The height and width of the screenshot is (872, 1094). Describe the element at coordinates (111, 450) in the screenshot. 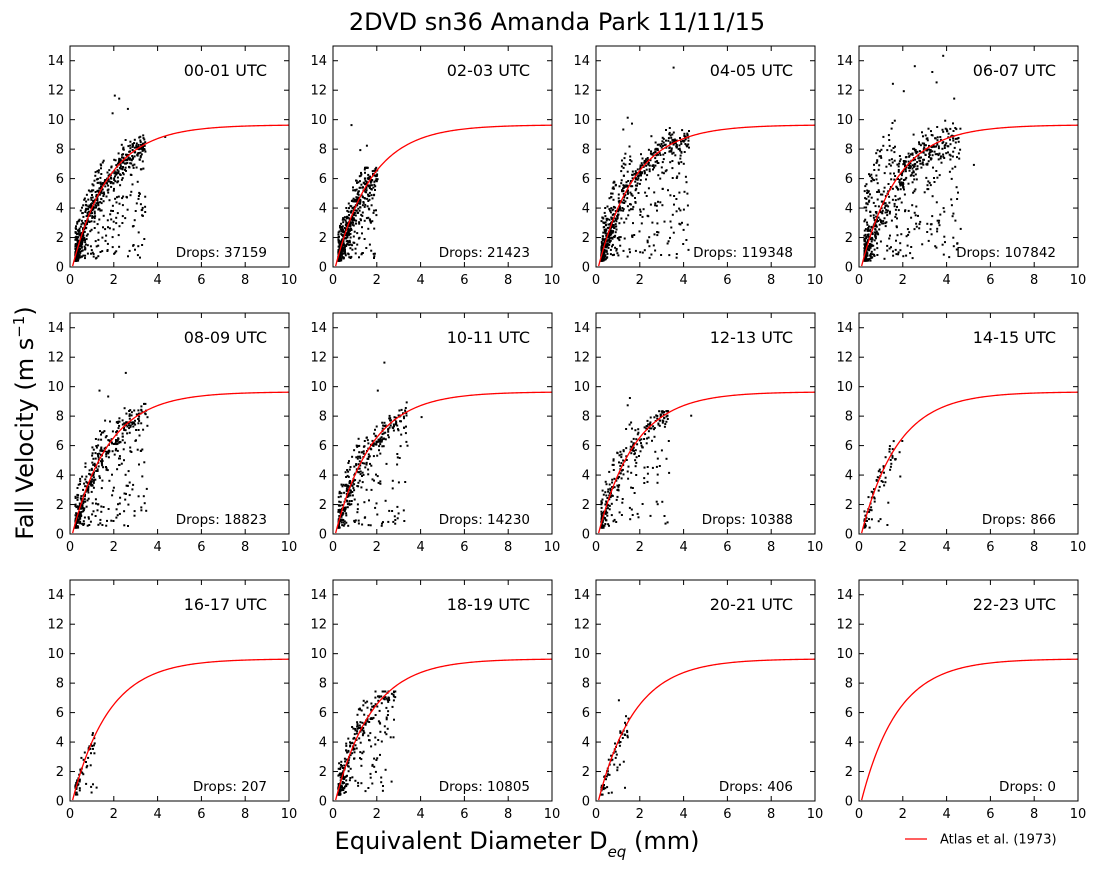

I see `scatter-points` at that location.